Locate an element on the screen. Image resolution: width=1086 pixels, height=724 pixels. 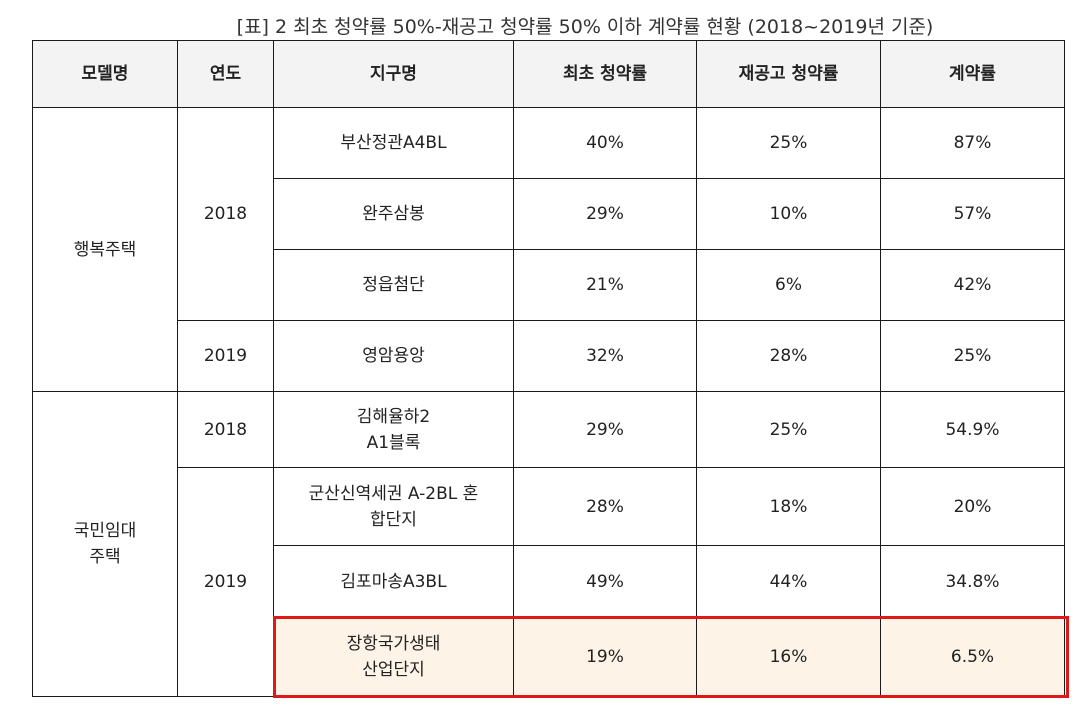
district-line: A1블록 is located at coordinates (393, 442).